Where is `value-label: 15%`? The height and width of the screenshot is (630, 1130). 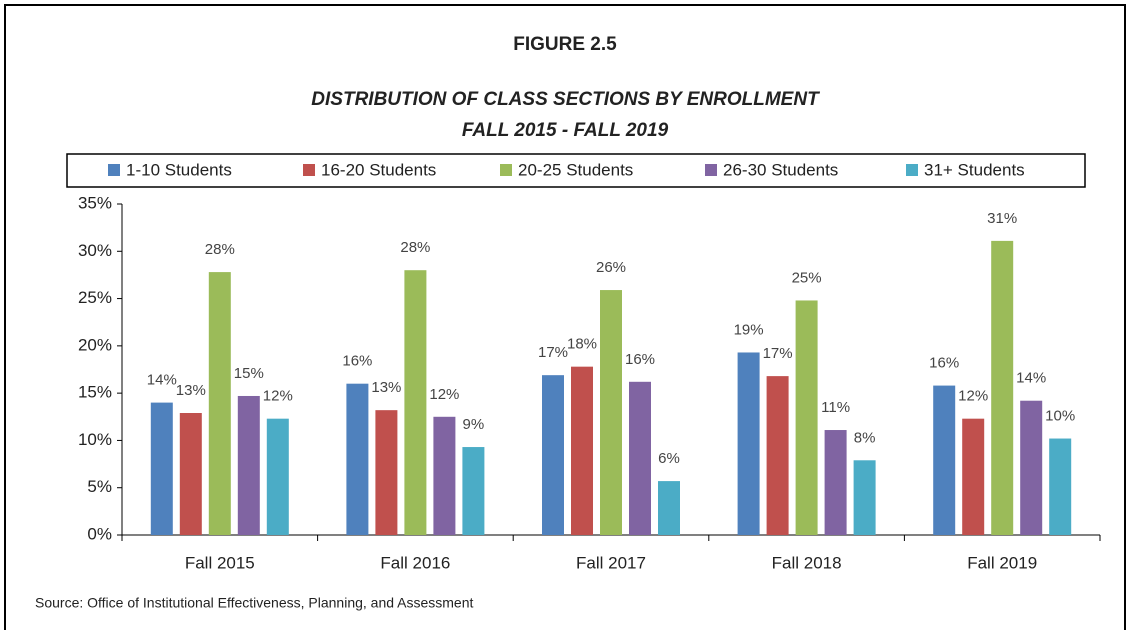
value-label: 15% is located at coordinates (249, 373).